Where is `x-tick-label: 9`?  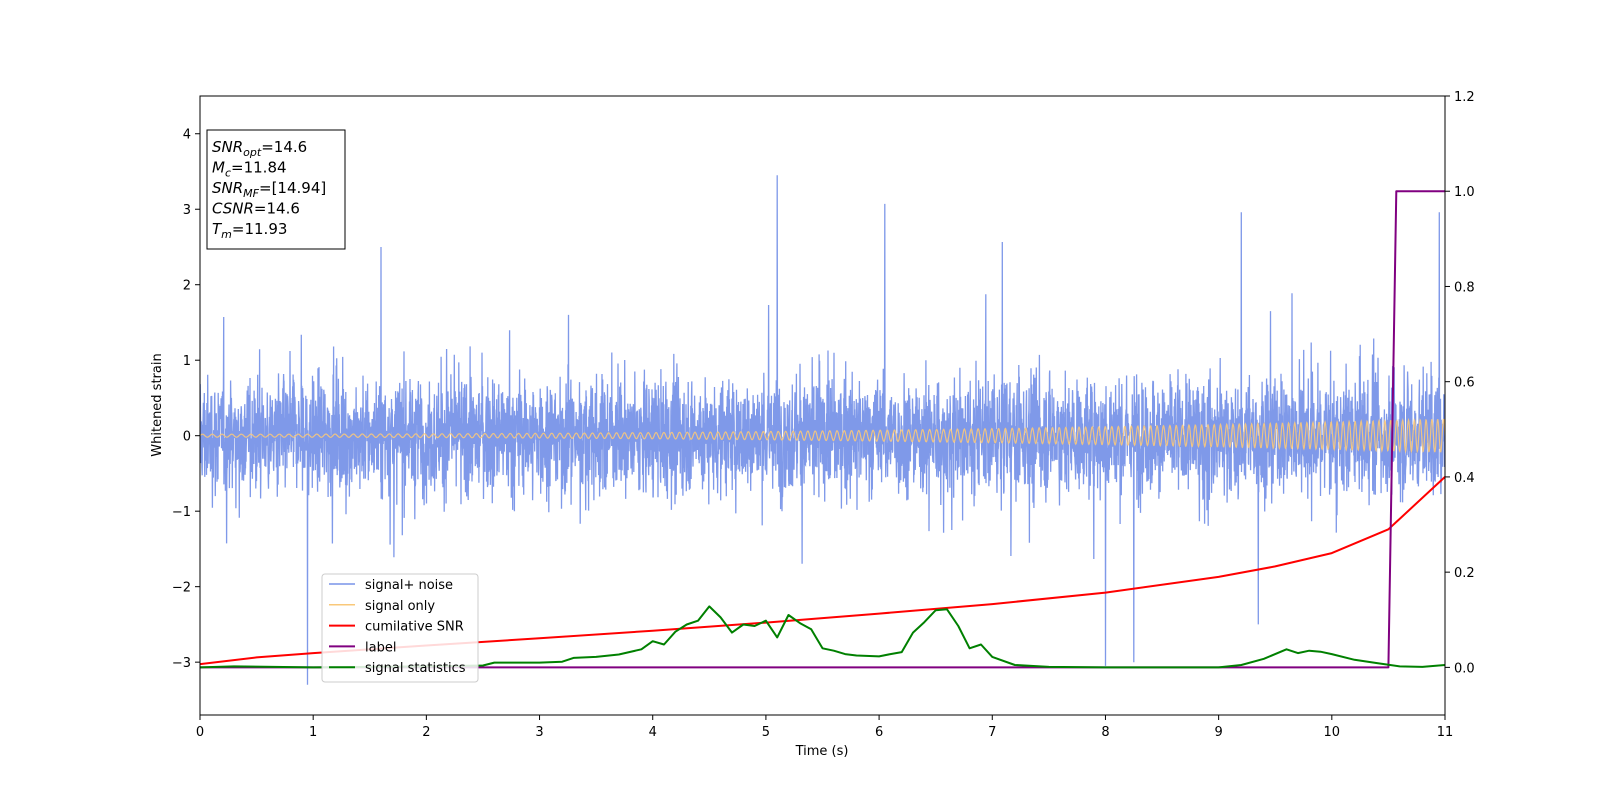 x-tick-label: 9 is located at coordinates (1218, 732).